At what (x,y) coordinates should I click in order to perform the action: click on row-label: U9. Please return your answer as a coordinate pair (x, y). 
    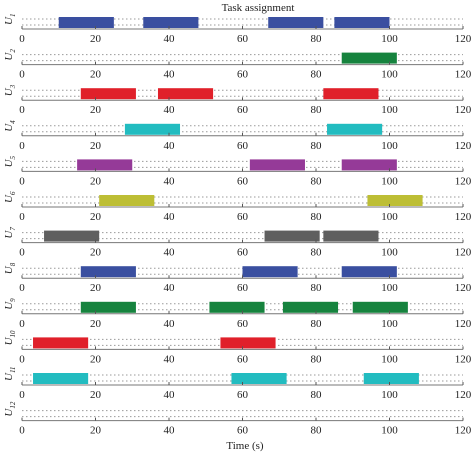
    Looking at the image, I should click on (10, 304).